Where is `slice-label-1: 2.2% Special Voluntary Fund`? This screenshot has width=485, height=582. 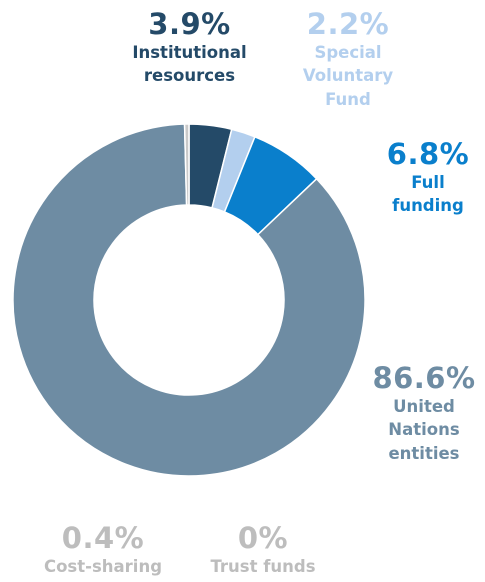 slice-label-1: 2.2% Special Voluntary Fund is located at coordinates (348, 59).